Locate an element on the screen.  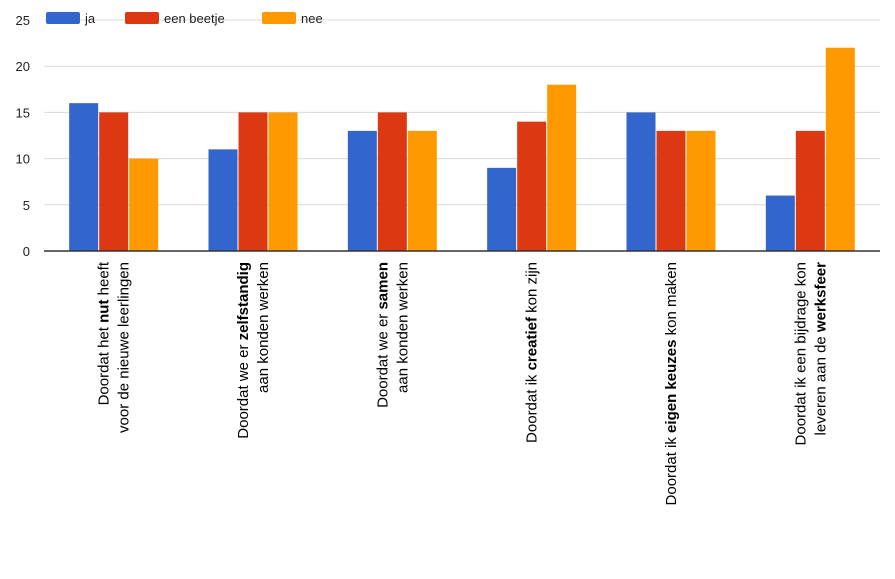
legend-swatch-een-beetje is located at coordinates (142, 18).